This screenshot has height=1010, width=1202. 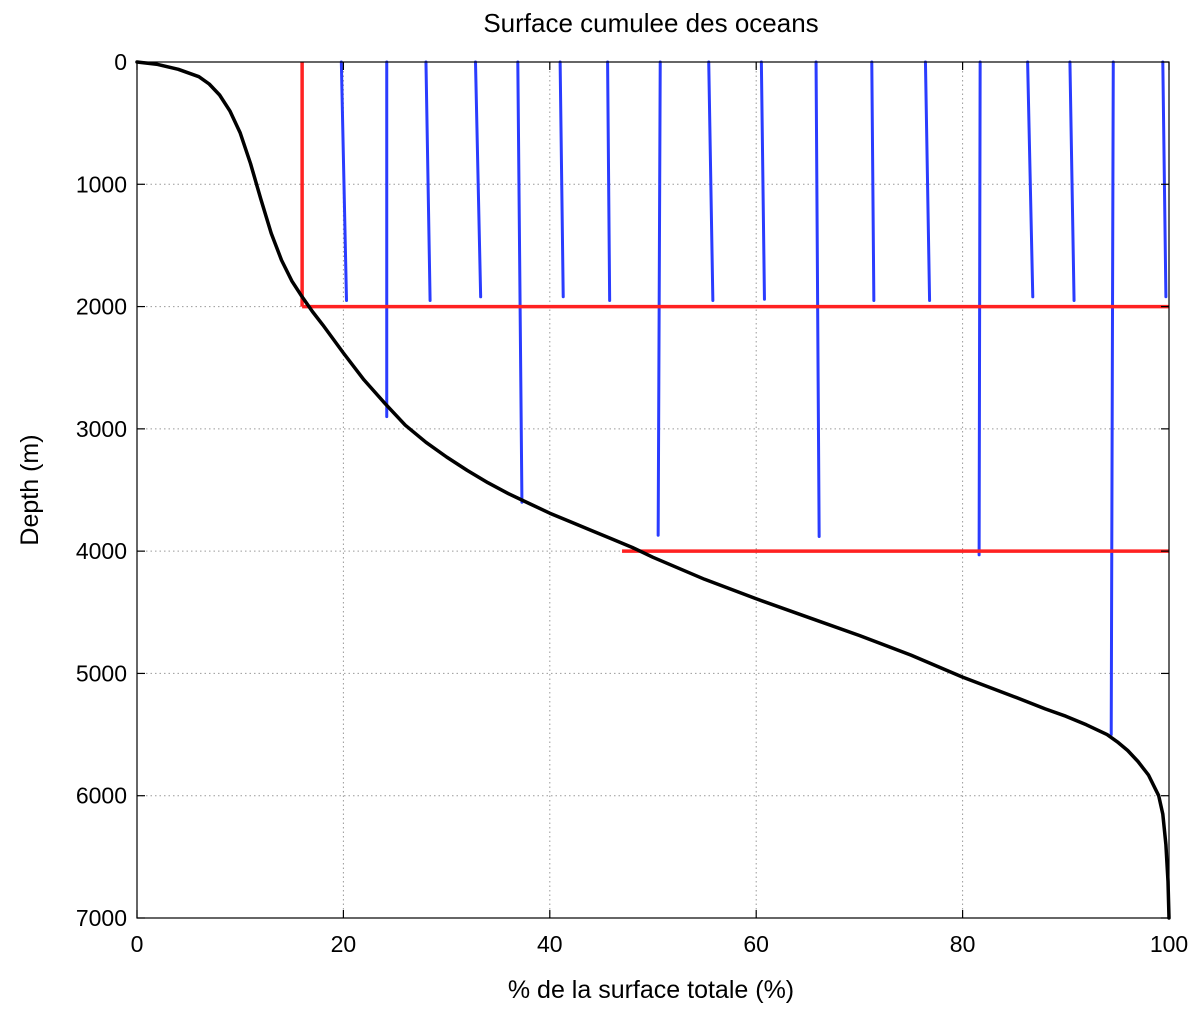 I want to click on y-tick-label: 0, so click(x=120, y=62).